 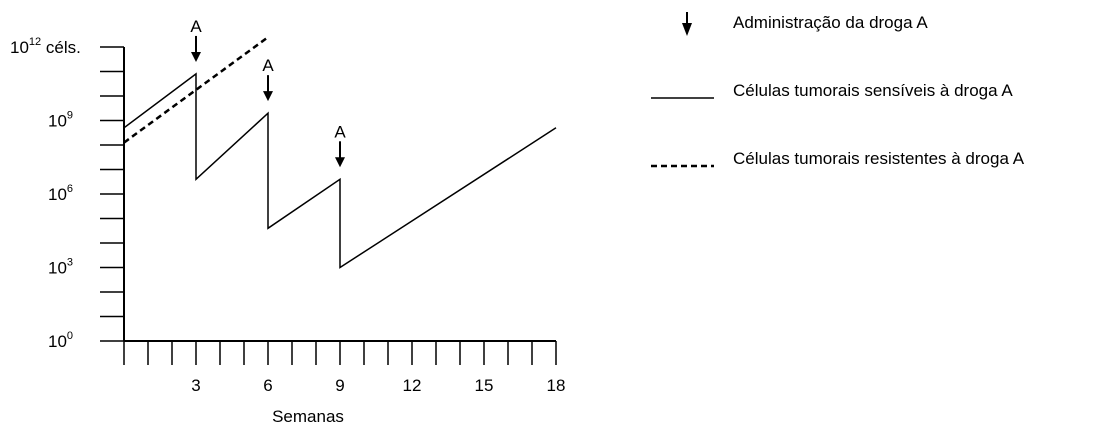 I want to click on legend-item-sensitive: Células tumorais sensíveis à droga A, so click(x=832, y=90).